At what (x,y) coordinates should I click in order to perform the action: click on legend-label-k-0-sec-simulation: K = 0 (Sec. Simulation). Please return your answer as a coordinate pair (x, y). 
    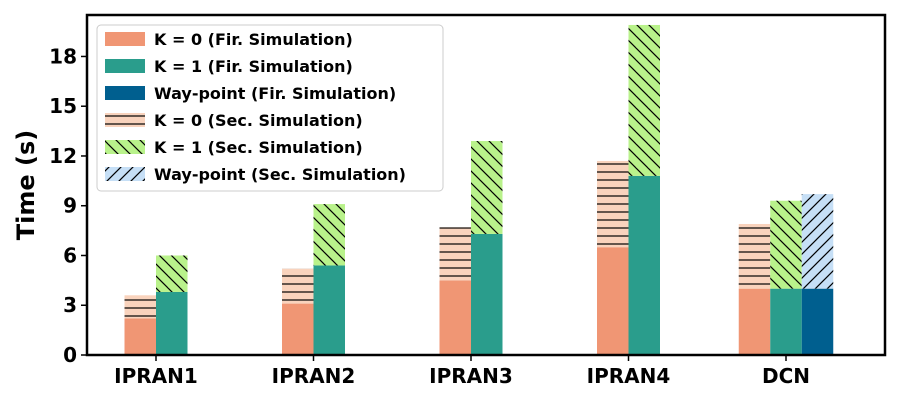
    Looking at the image, I should click on (258, 120).